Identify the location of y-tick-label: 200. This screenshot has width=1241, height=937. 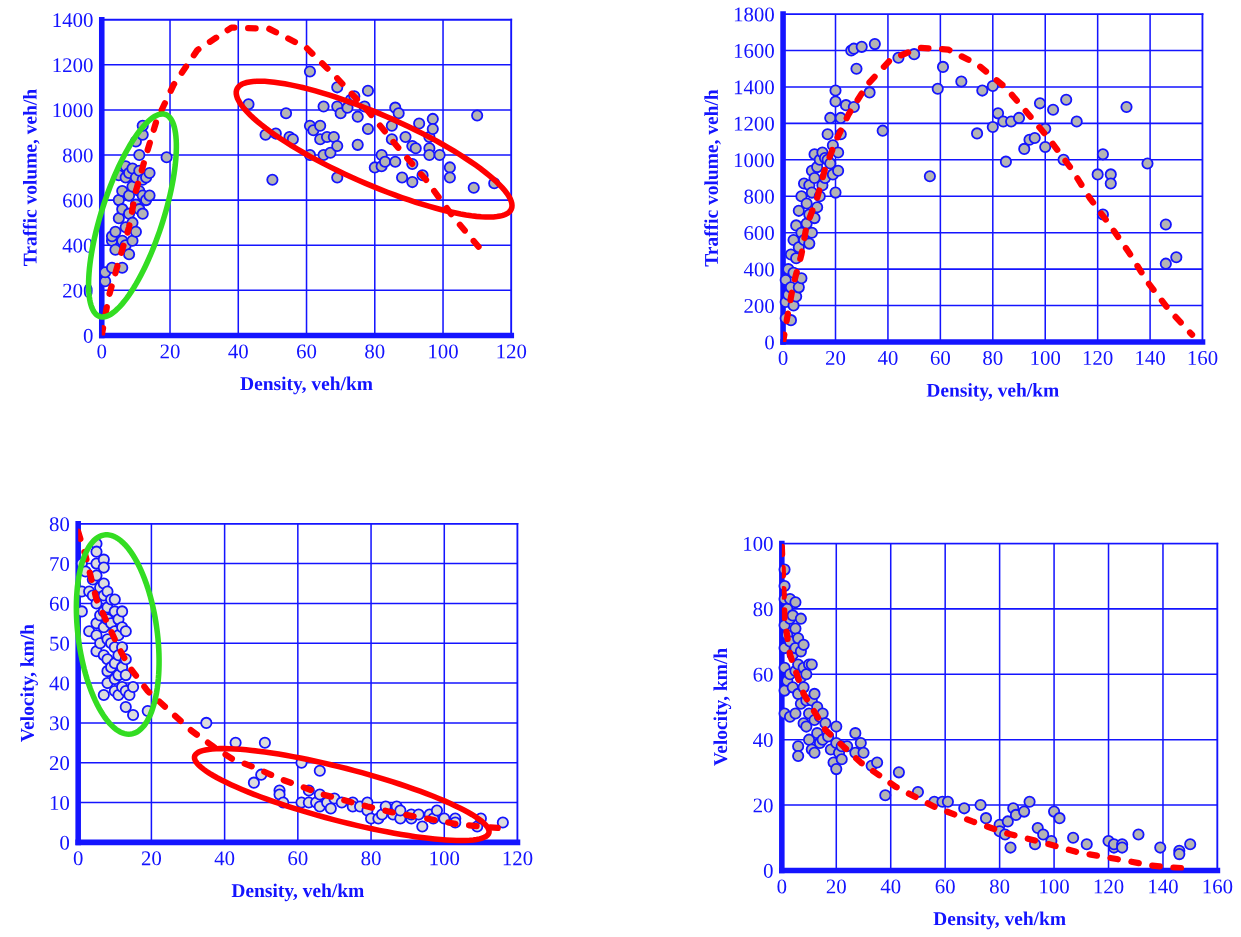
(759, 305).